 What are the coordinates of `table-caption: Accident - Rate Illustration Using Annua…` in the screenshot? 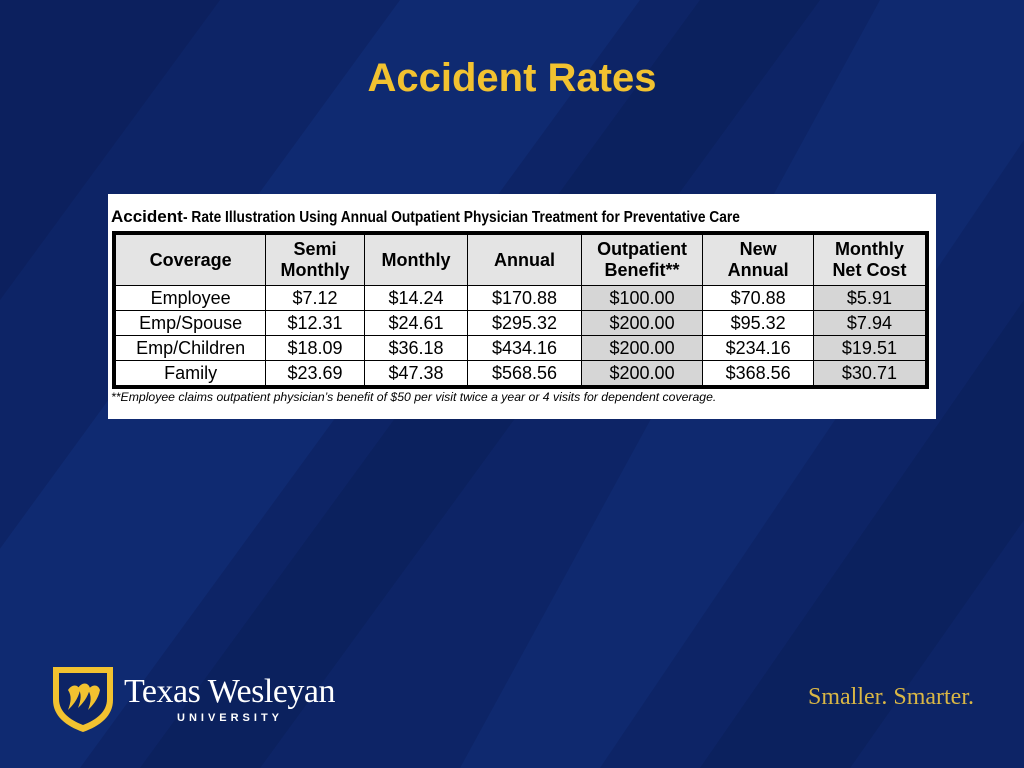 It's located at (470, 217).